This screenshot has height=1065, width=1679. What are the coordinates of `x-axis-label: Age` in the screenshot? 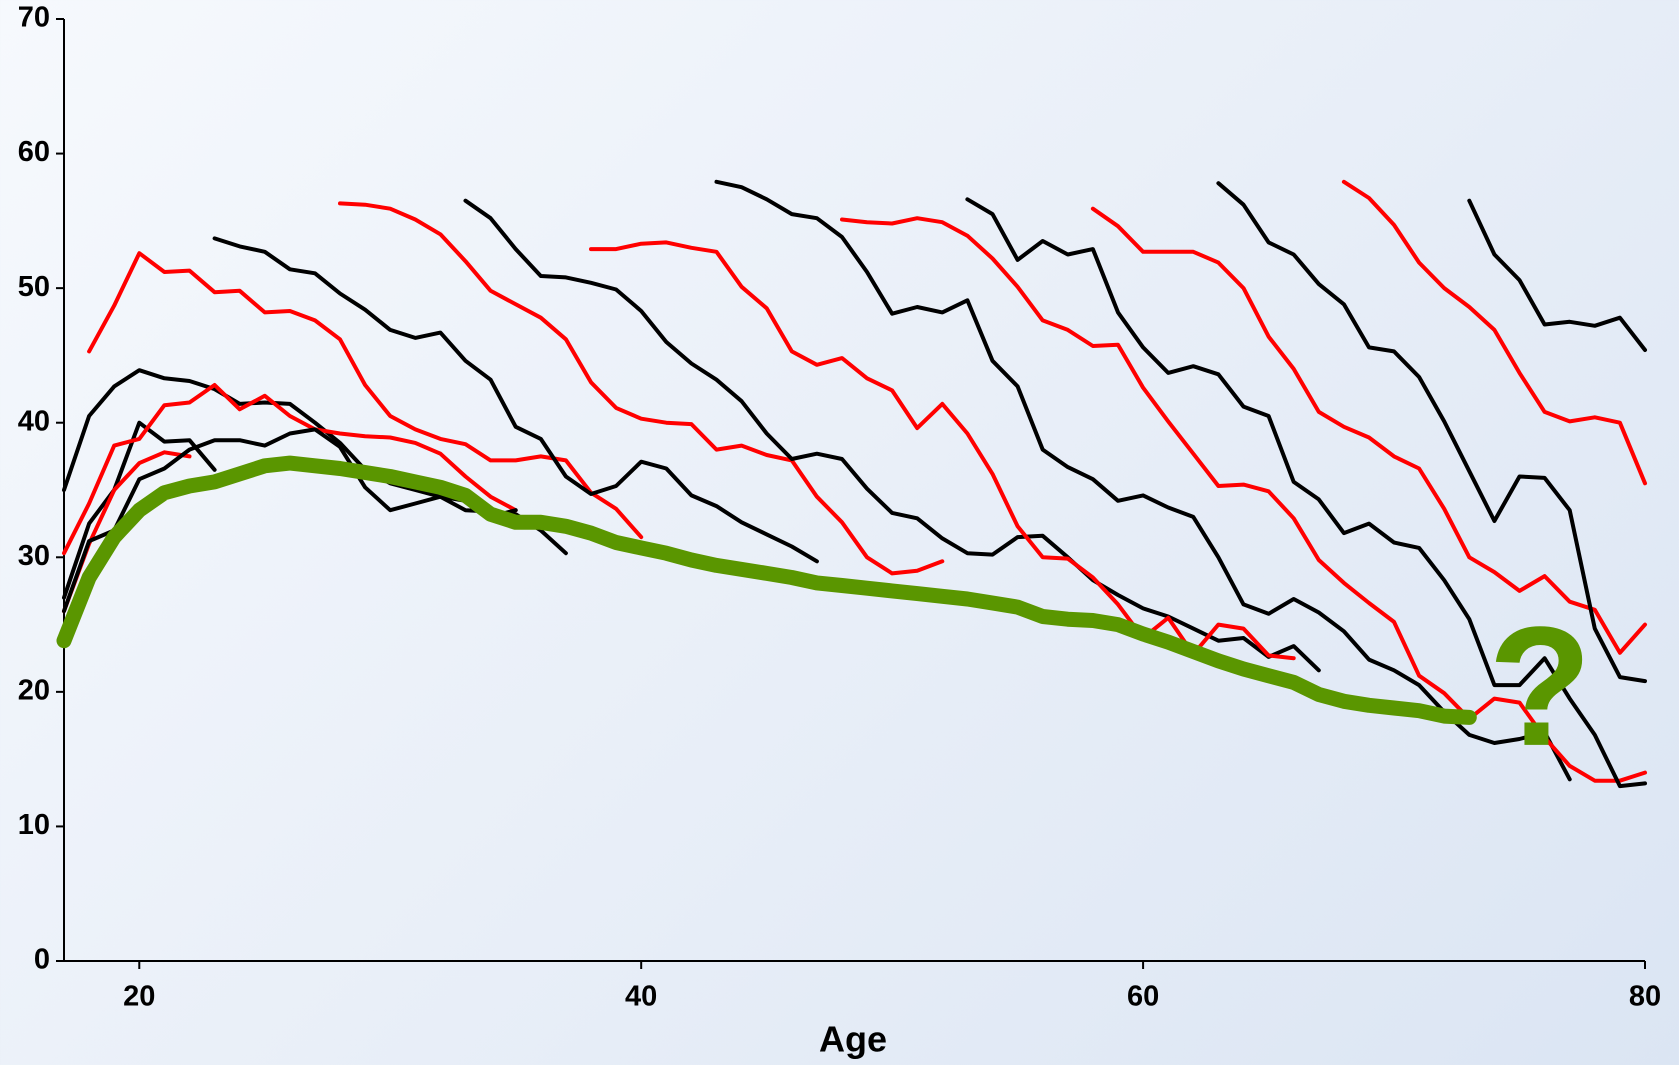 It's located at (853, 1039).